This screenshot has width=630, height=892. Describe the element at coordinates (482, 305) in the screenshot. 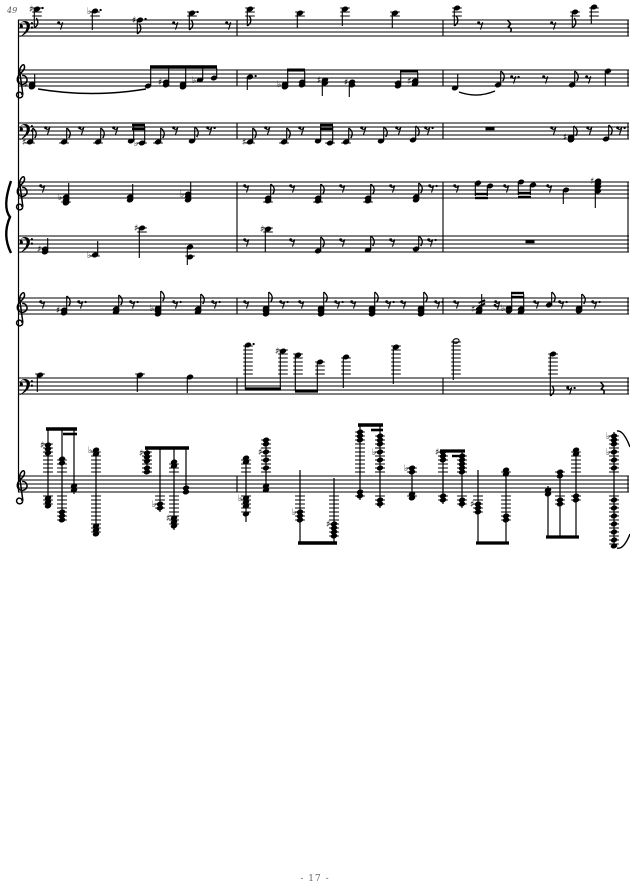

I see `tremolo-slash` at that location.